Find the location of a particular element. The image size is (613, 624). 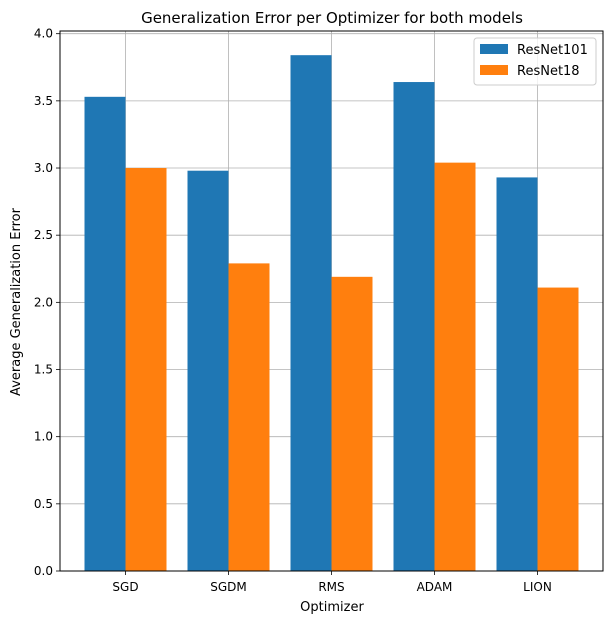

bar-resnet18-lion is located at coordinates (558, 429).